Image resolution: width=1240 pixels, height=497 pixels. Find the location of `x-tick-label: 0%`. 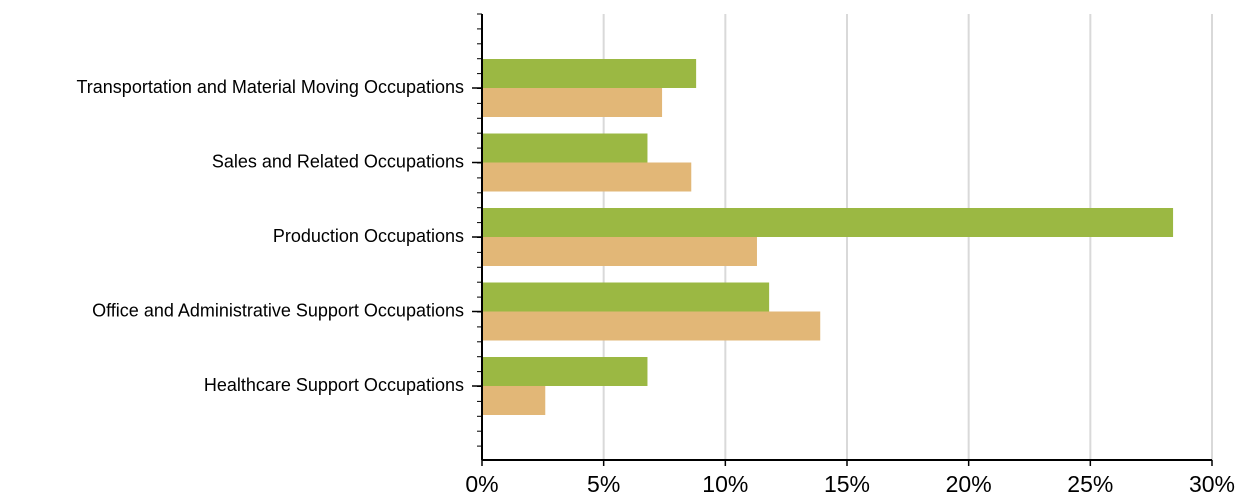

x-tick-label: 0% is located at coordinates (481, 484).